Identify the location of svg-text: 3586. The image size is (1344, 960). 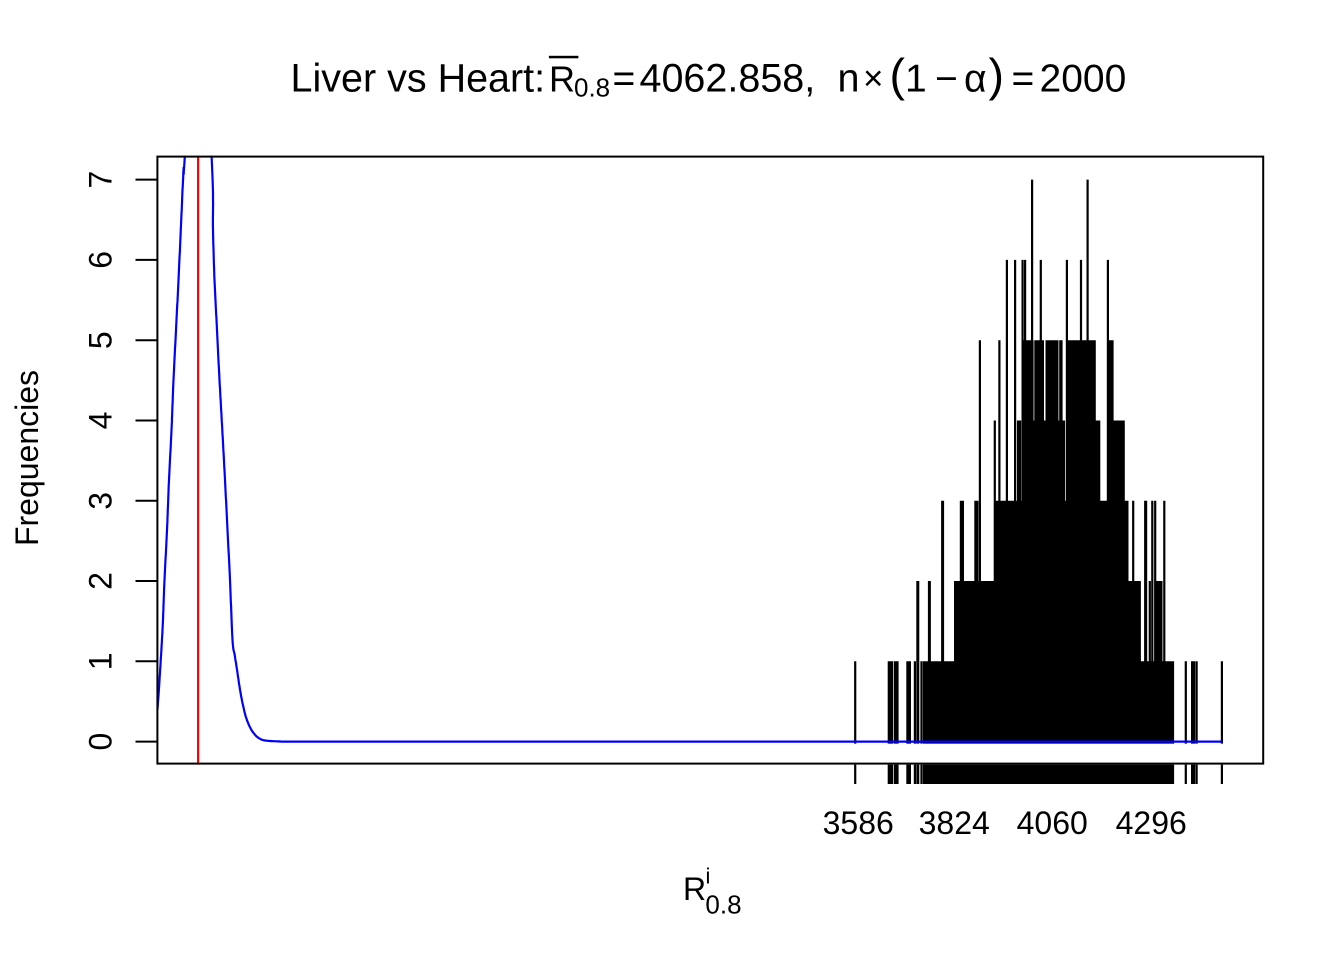
(858, 823).